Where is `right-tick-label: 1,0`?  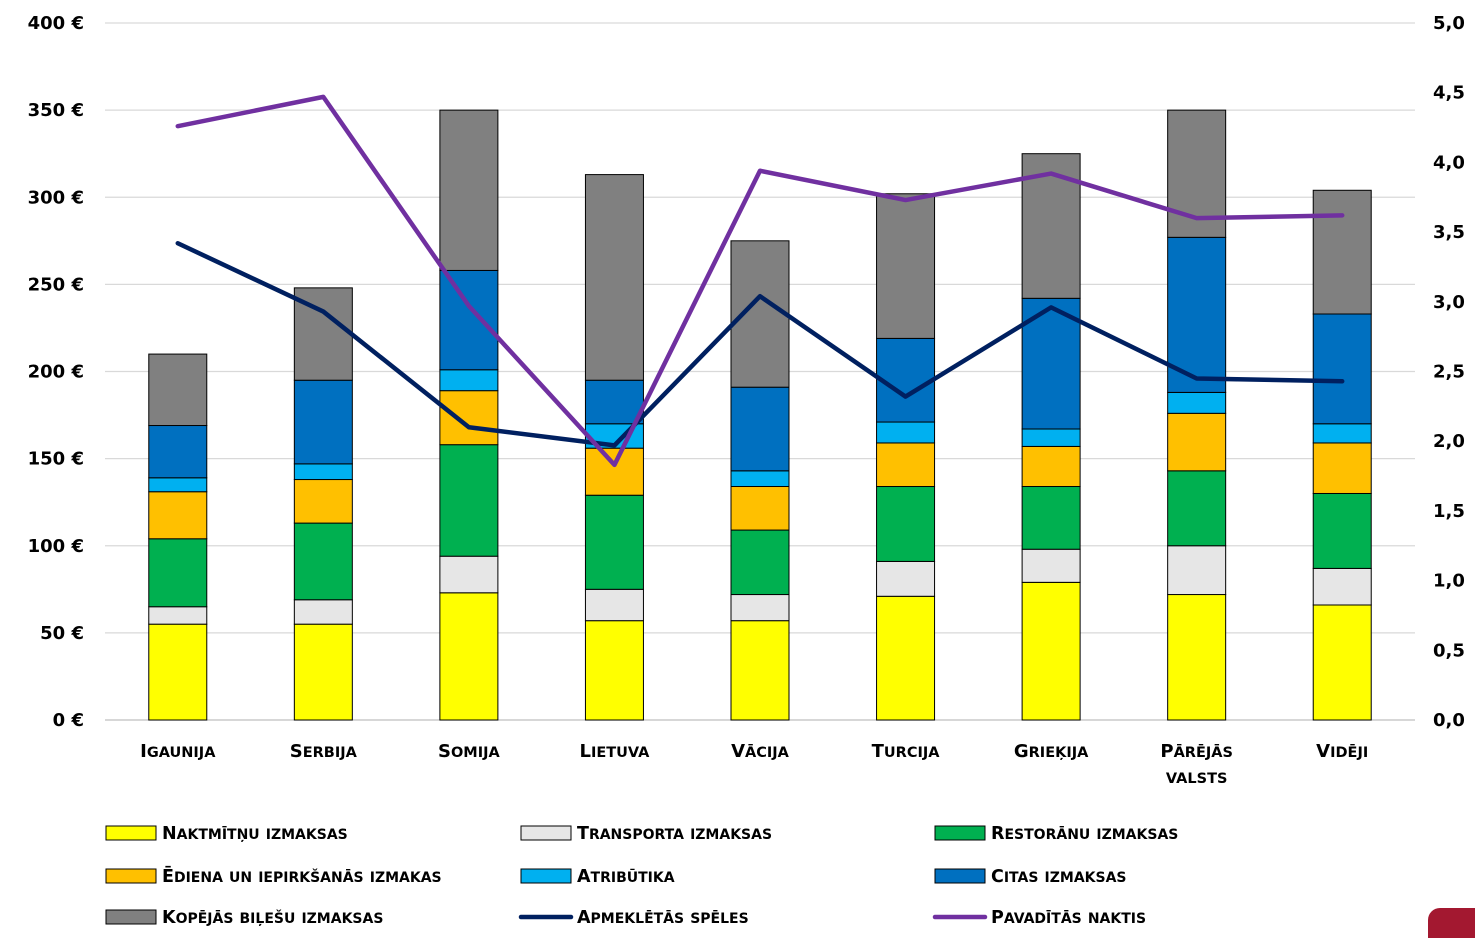 right-tick-label: 1,0 is located at coordinates (1449, 581).